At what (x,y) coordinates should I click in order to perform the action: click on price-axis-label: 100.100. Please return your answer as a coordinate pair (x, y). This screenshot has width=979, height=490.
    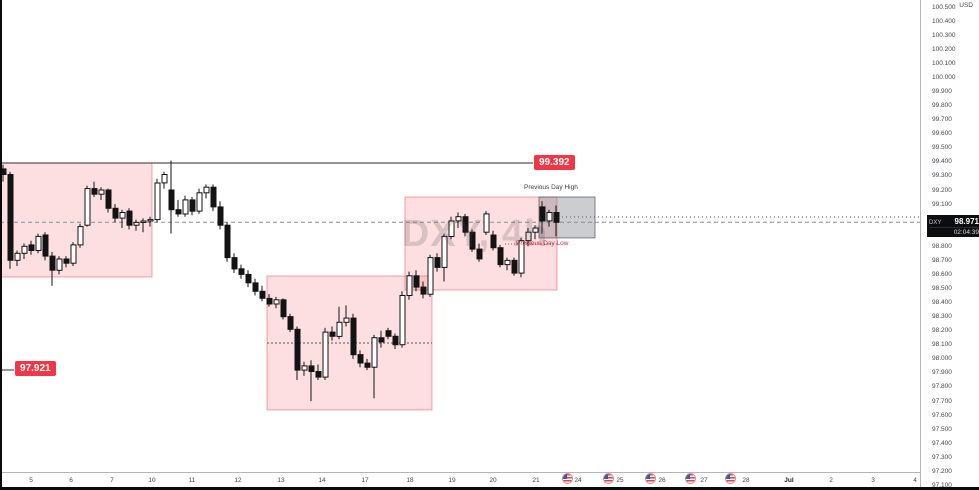
    Looking at the image, I should click on (944, 63).